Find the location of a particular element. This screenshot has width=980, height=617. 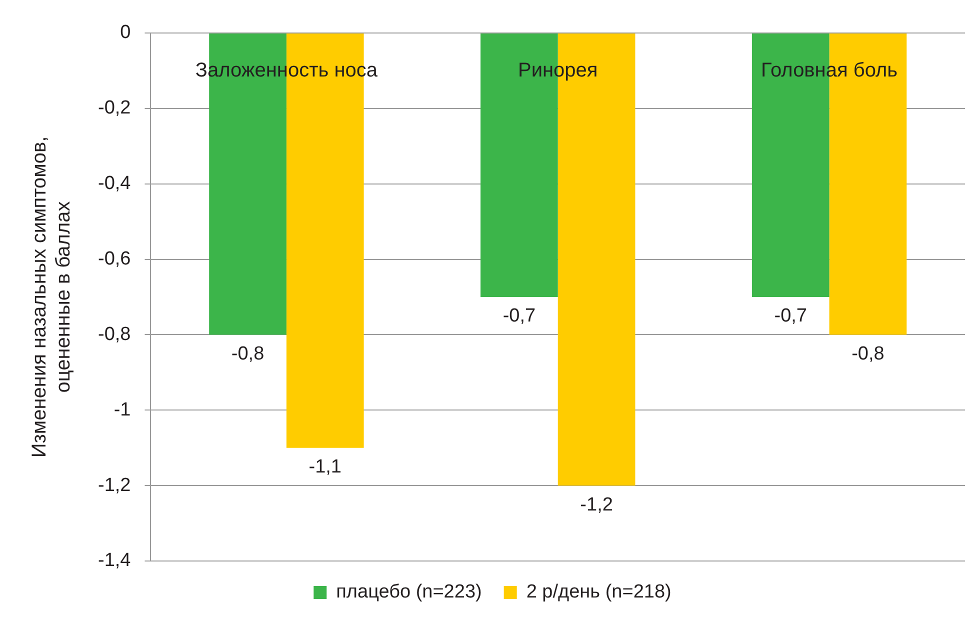

y-tick-label: -1 is located at coordinates (122, 409).